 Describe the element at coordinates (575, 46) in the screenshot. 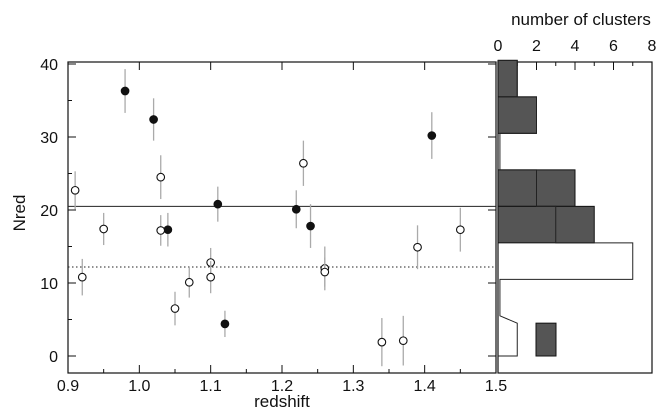

I see `histogram-x-tick-label: 4` at that location.